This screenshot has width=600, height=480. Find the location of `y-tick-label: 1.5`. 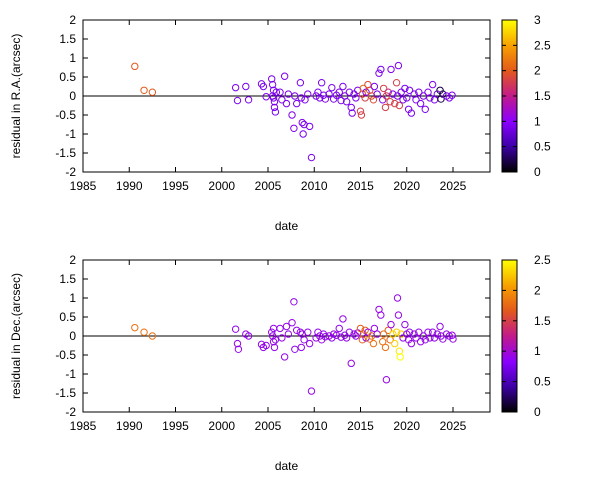

y-tick-label: 1.5 is located at coordinates (67, 279).